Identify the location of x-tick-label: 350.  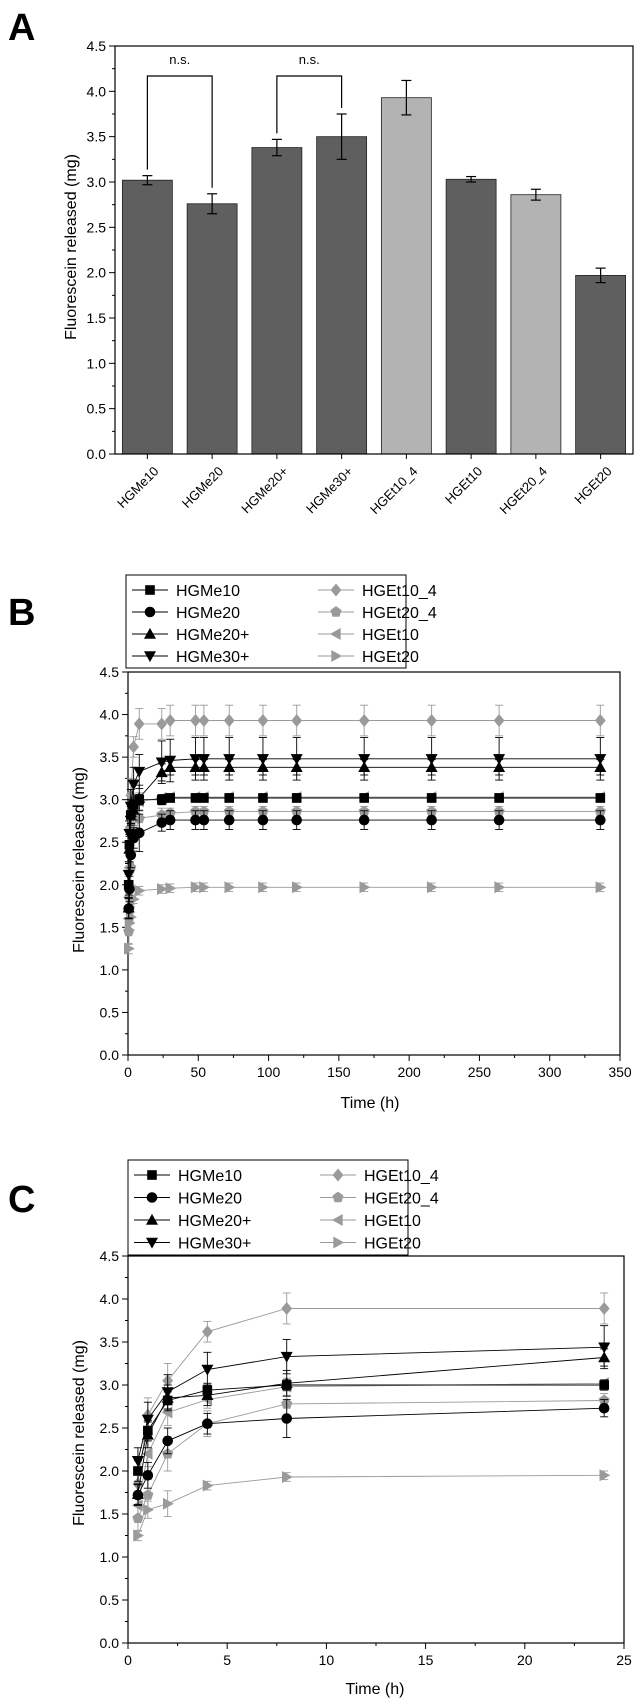
(620, 1072).